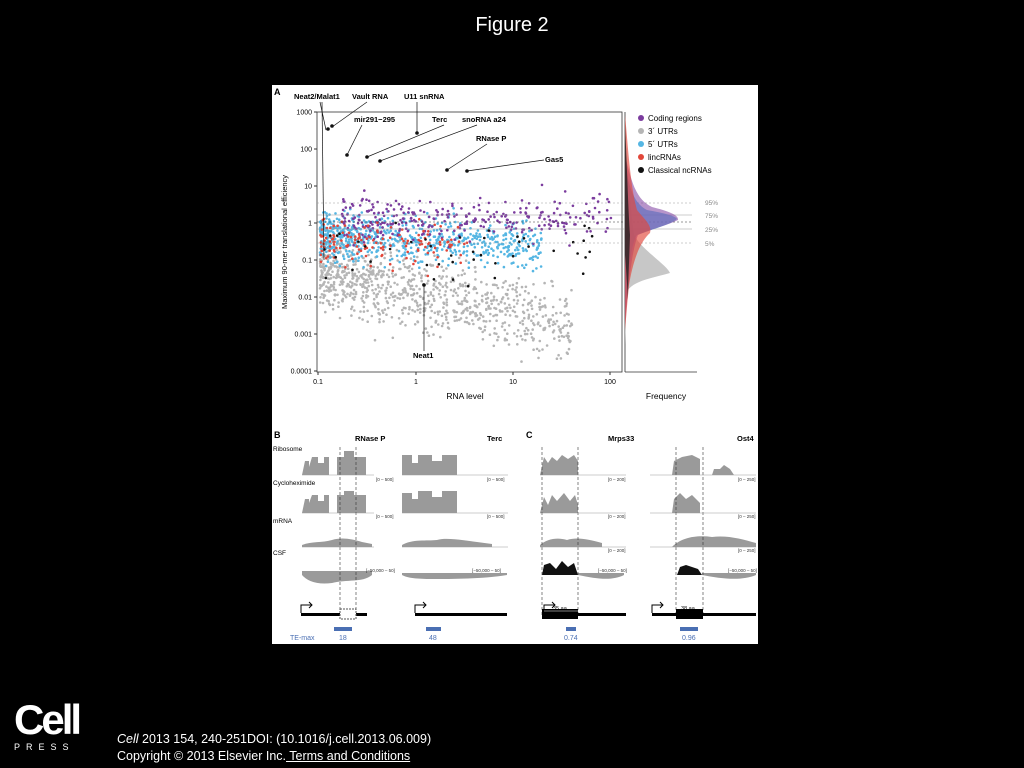  I want to click on terms-link: Terms and Conditions, so click(348, 756).